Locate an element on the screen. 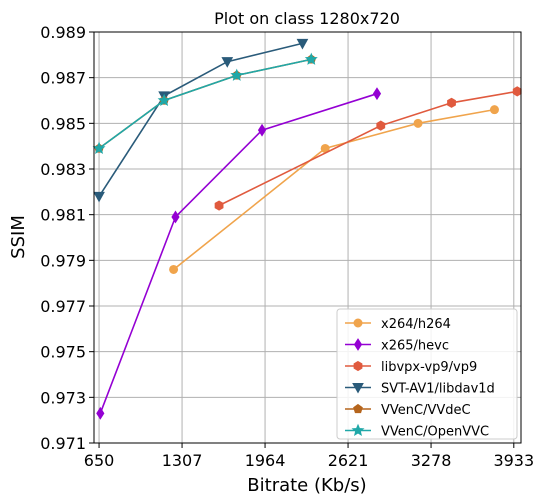 The image size is (545, 504). x-axis: 650 1307 1964 2621 3278 3933 is located at coordinates (309, 456).